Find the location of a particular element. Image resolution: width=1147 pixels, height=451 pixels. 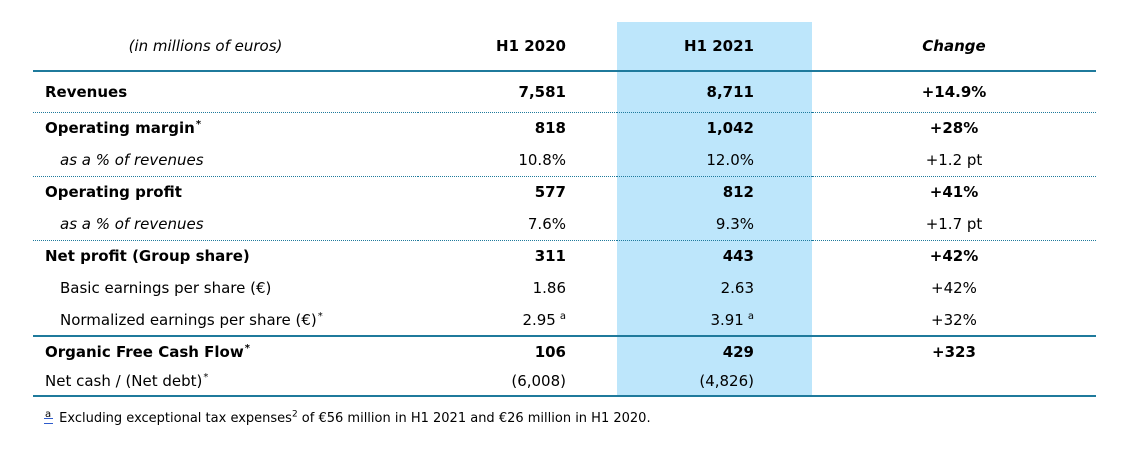

h1-2021-value: (4,826) is located at coordinates (714, 381).